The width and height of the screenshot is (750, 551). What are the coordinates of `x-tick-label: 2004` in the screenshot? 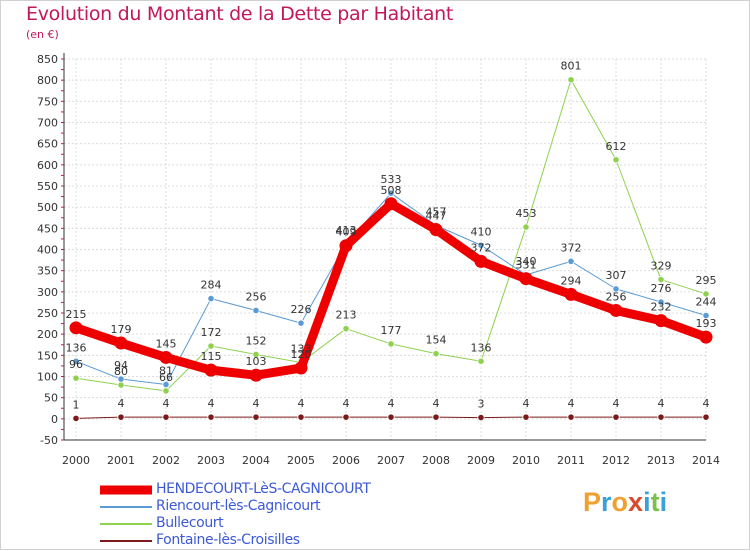 It's located at (256, 460).